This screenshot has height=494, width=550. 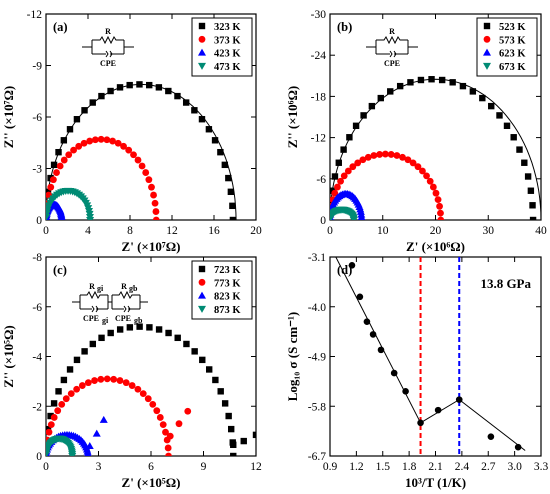 I want to click on y-axis-label: Z'' (×10⁶Ω), so click(x=292, y=117).